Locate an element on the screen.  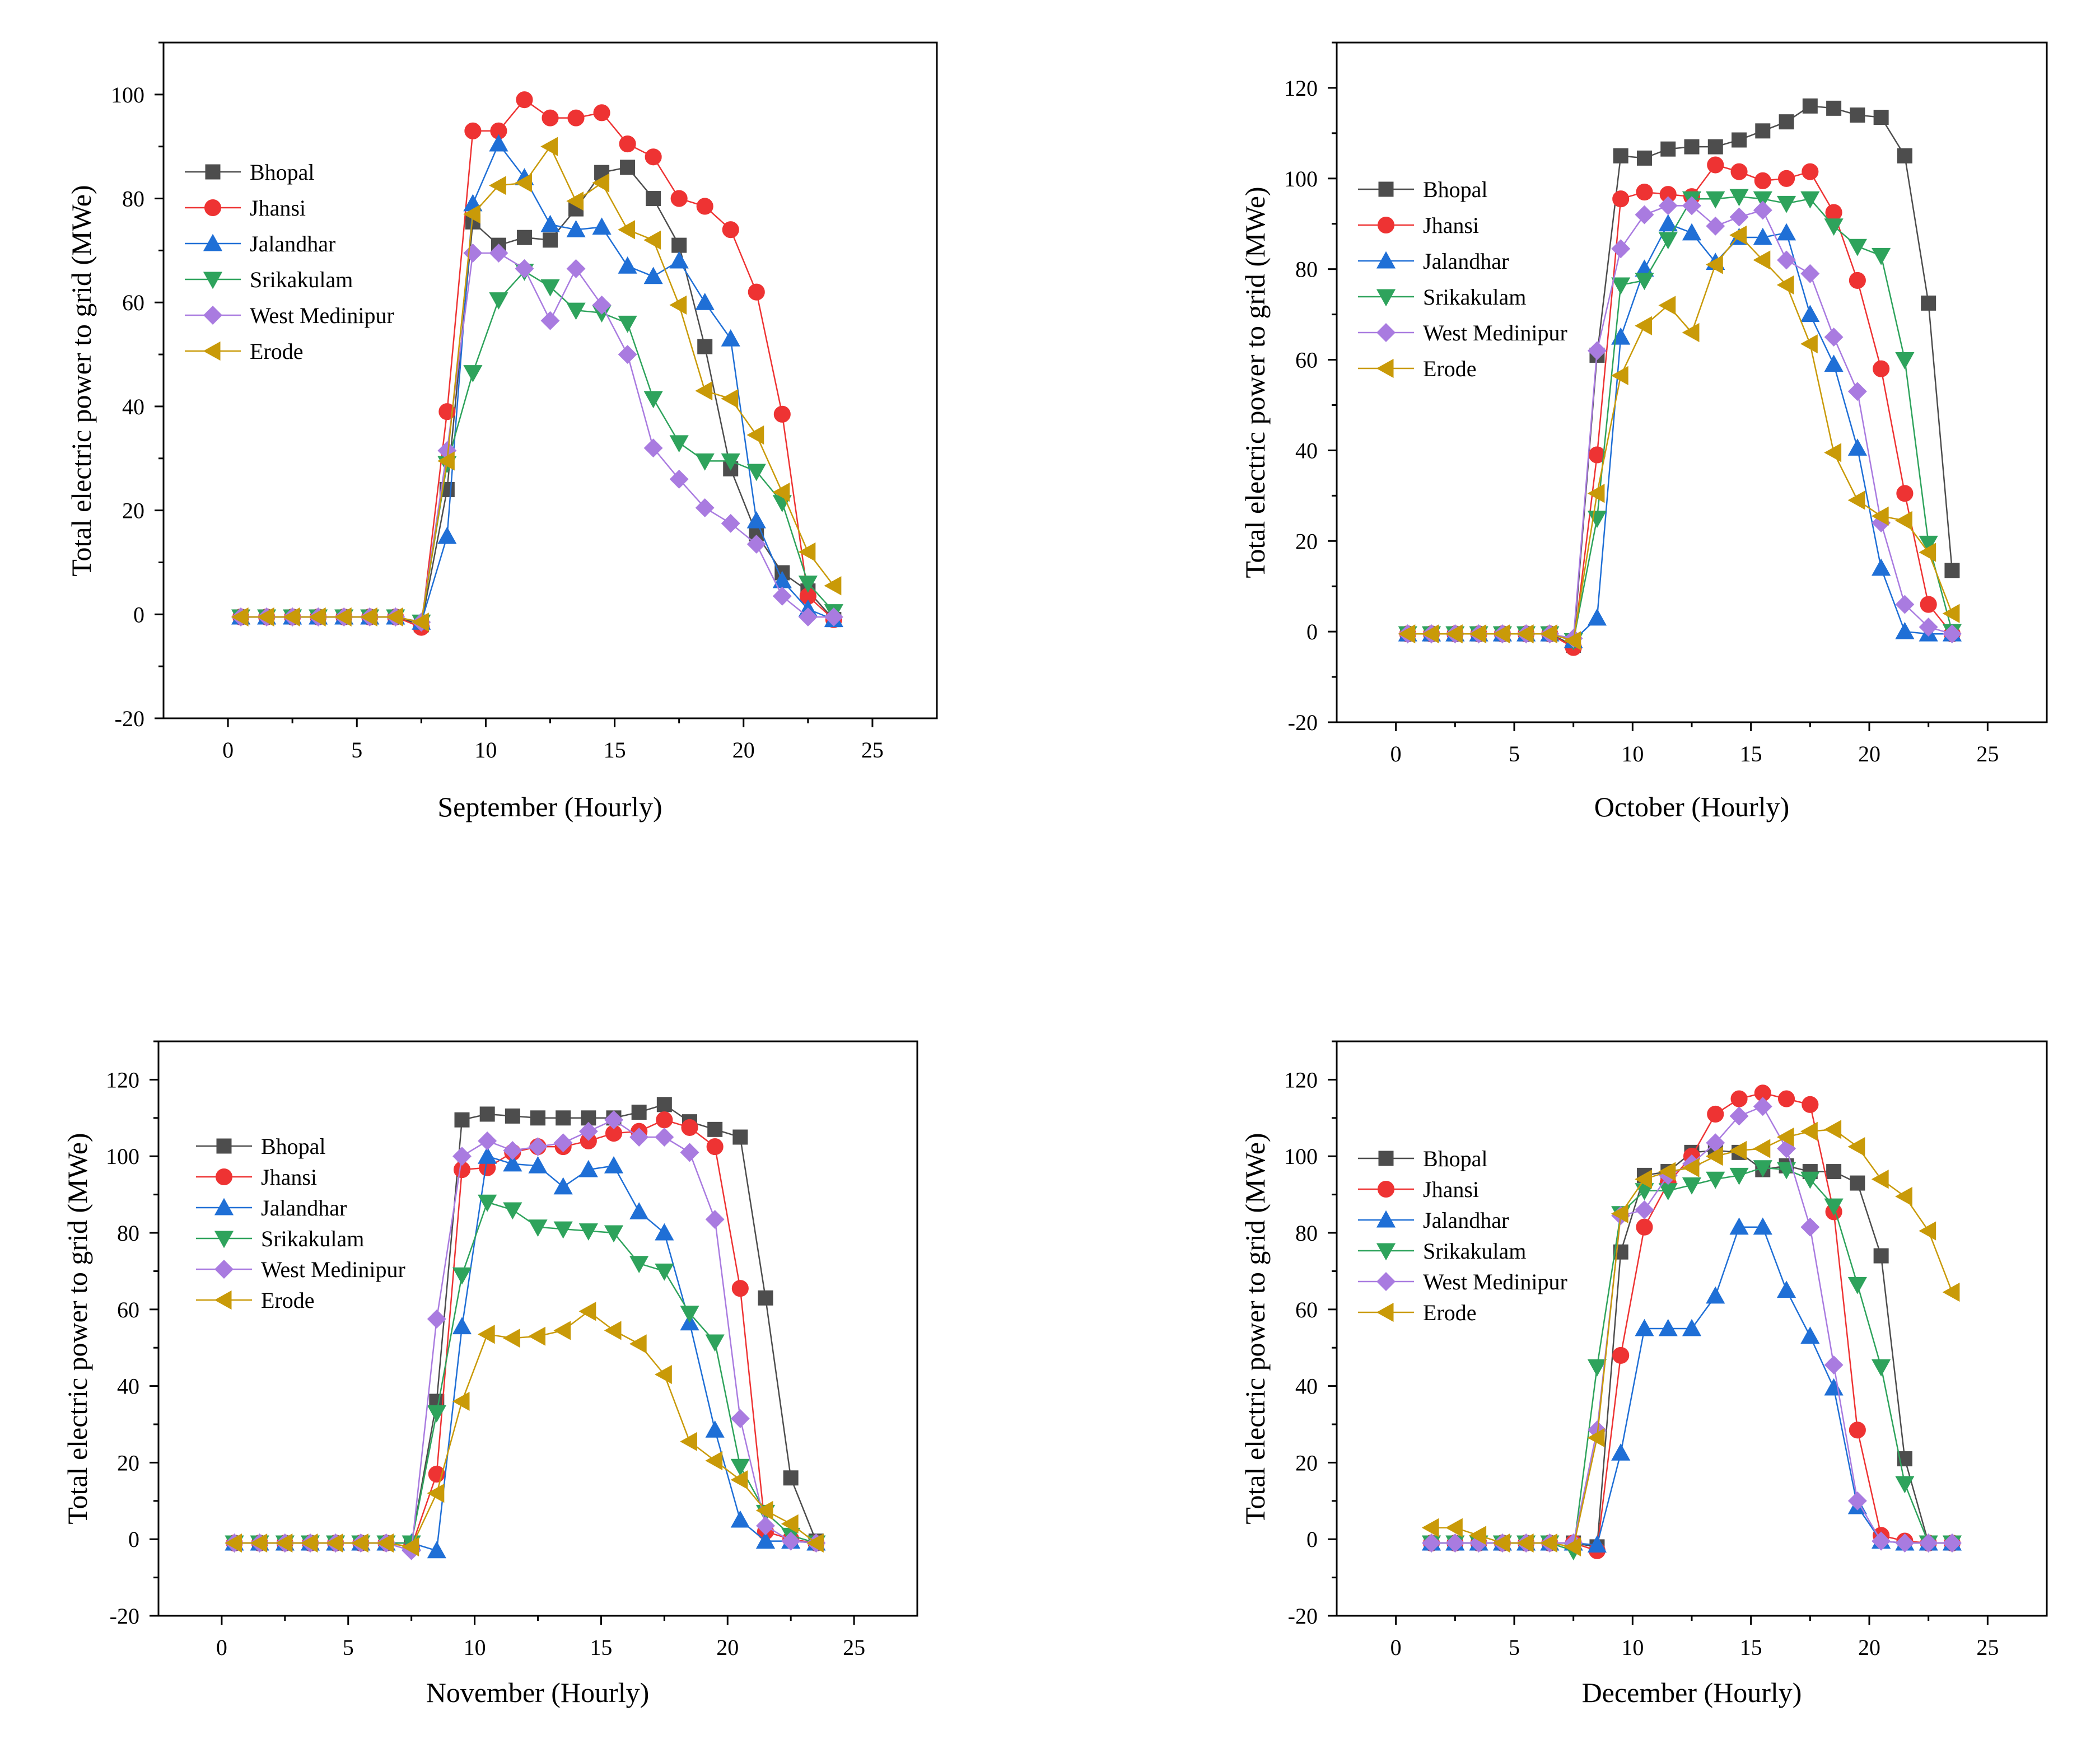
legend-entry-srikakulam: Srikakulam is located at coordinates (1442, 1251).